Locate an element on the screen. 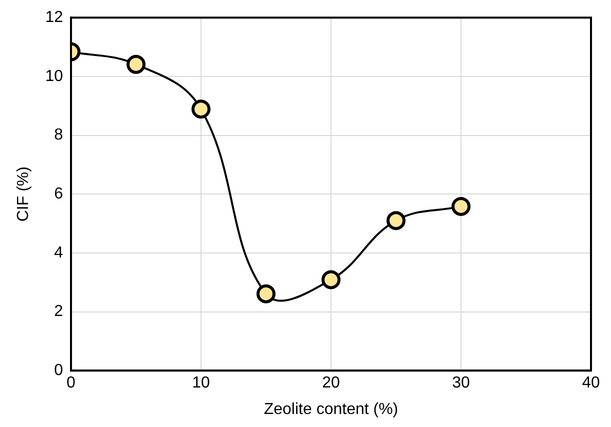 Image resolution: width=611 pixels, height=427 pixels. y-tick-label: 0 is located at coordinates (59, 371).